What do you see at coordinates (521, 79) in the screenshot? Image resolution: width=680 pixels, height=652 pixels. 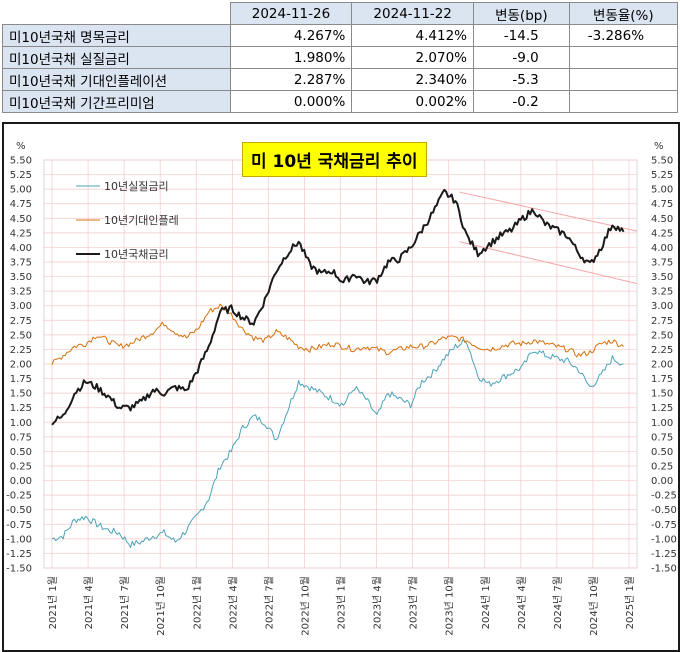 I see `row-change-bp: -5.3` at bounding box center [521, 79].